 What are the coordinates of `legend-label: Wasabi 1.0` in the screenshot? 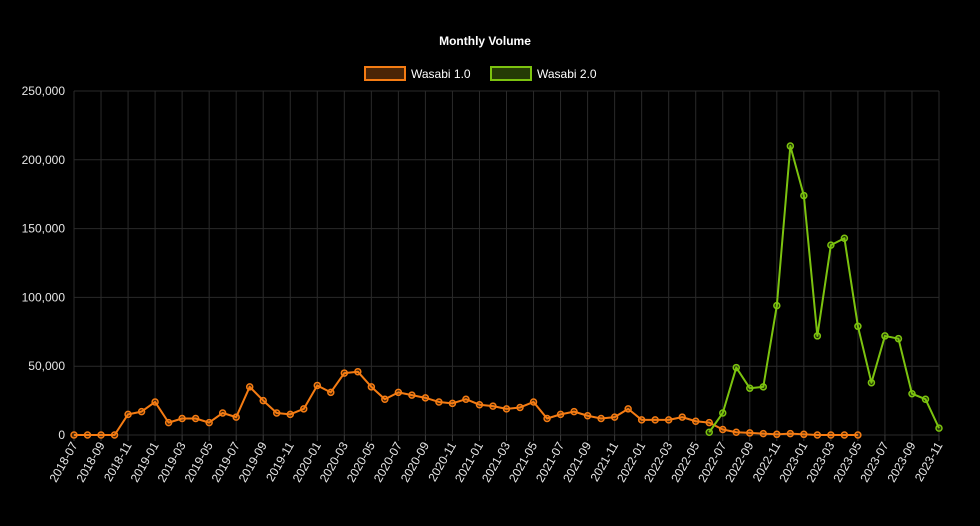 It's located at (441, 74).